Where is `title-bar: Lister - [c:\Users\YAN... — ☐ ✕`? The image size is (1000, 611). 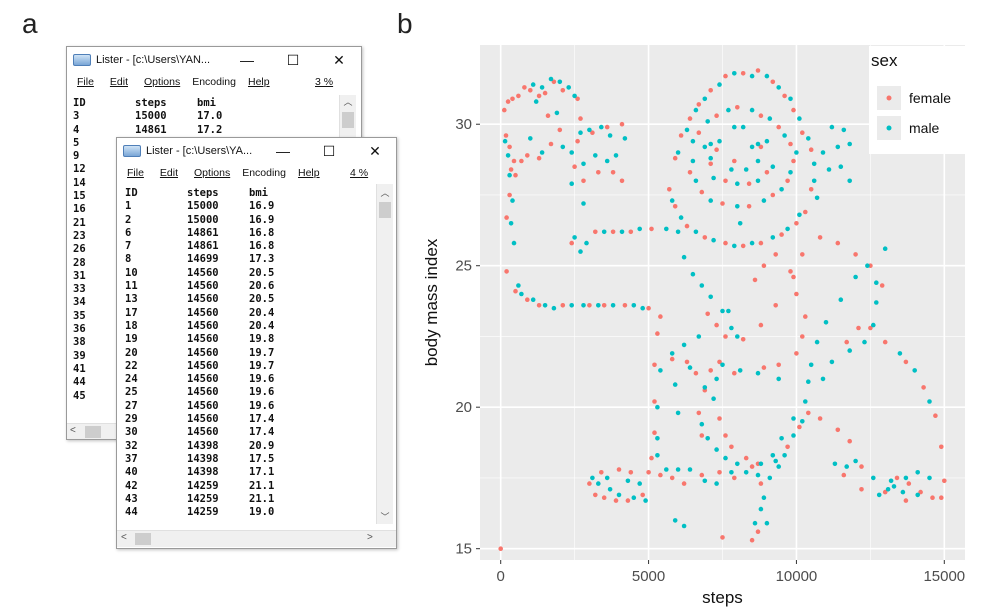 title-bar: Lister - [c:\Users\YAN... — ☐ ✕ is located at coordinates (214, 60).